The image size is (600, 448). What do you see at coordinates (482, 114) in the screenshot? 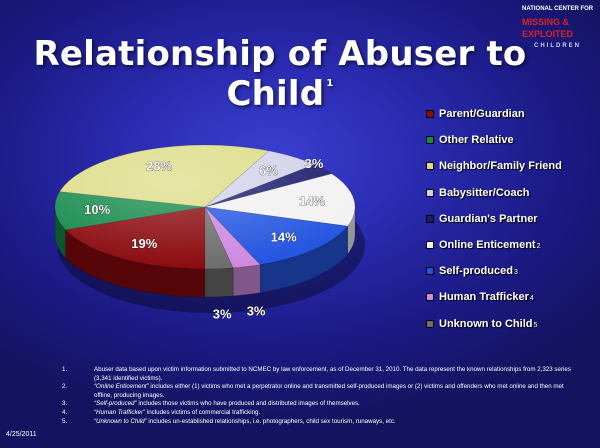
I see `legend-label: Parent/Guardian` at bounding box center [482, 114].